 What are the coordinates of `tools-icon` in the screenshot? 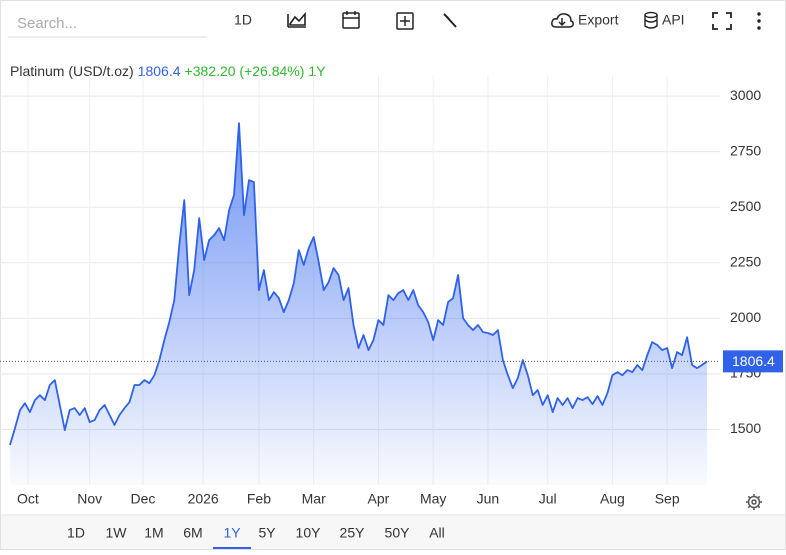 It's located at (450, 20).